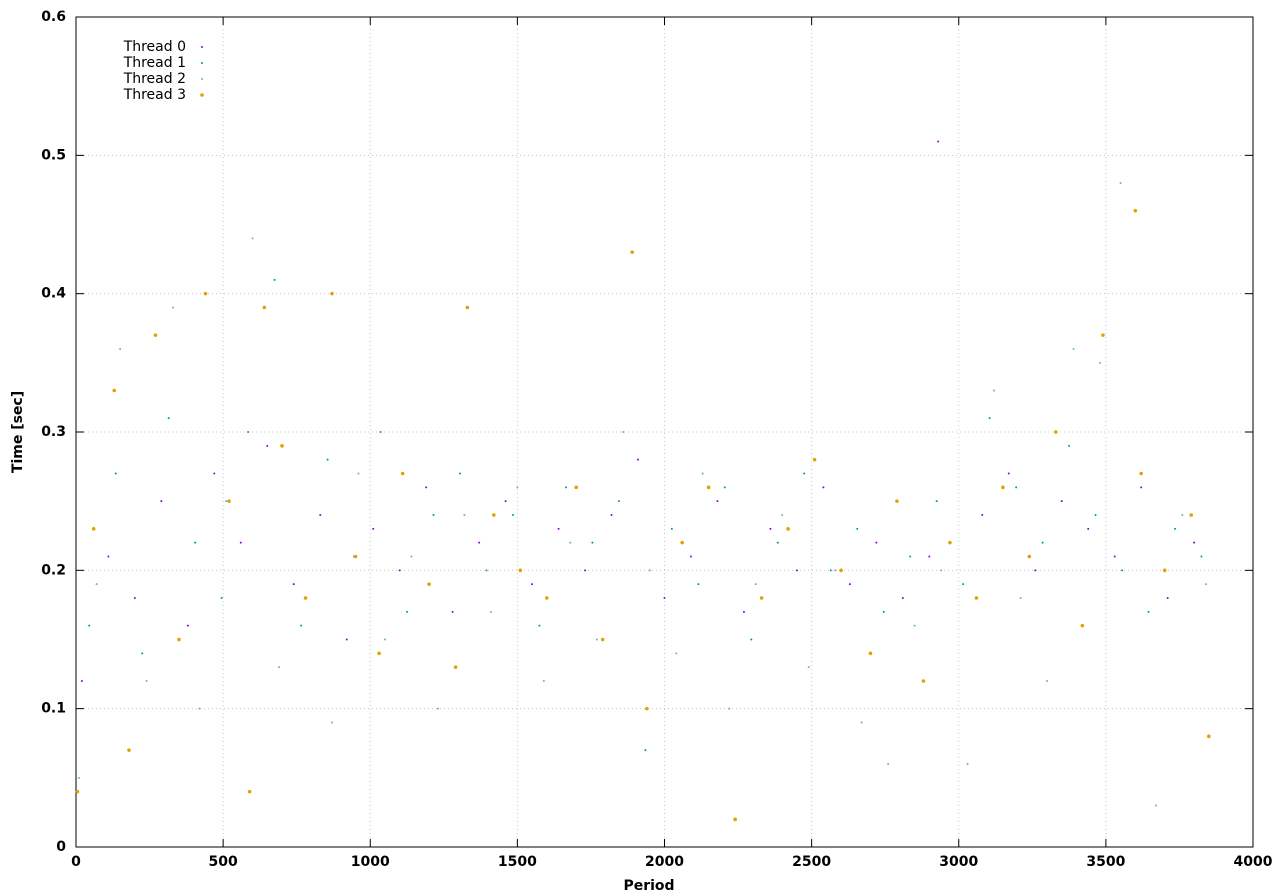  Describe the element at coordinates (154, 79) in the screenshot. I see `legend-label: Thread 2` at that location.